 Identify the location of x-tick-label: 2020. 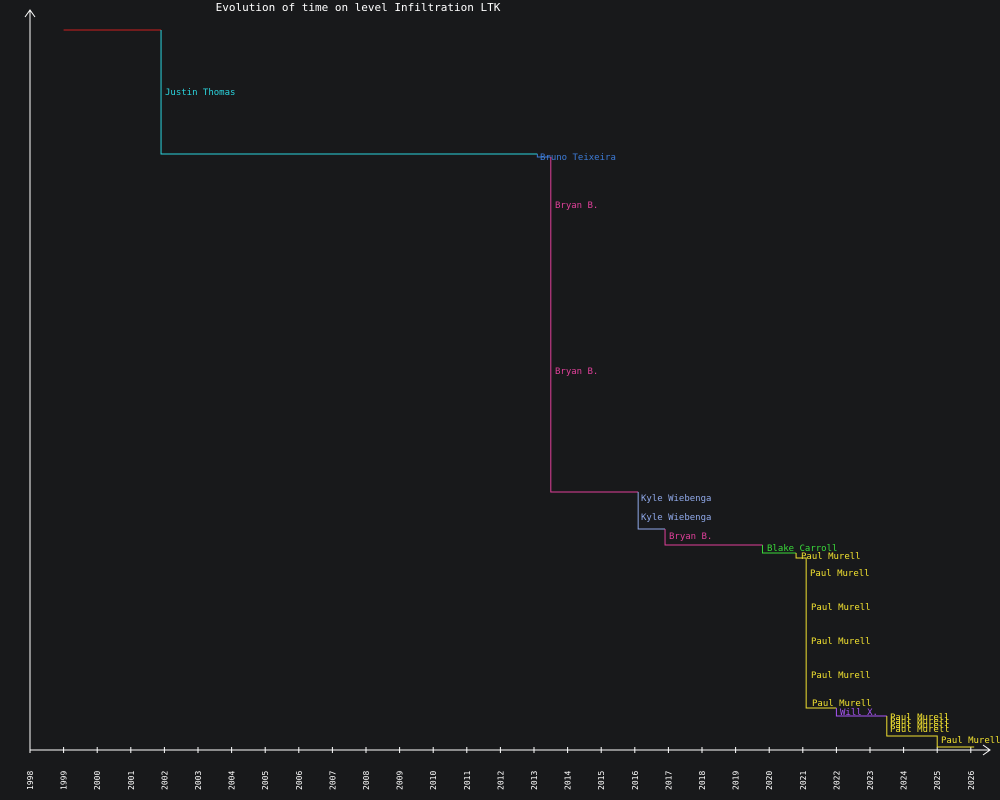
(769, 780).